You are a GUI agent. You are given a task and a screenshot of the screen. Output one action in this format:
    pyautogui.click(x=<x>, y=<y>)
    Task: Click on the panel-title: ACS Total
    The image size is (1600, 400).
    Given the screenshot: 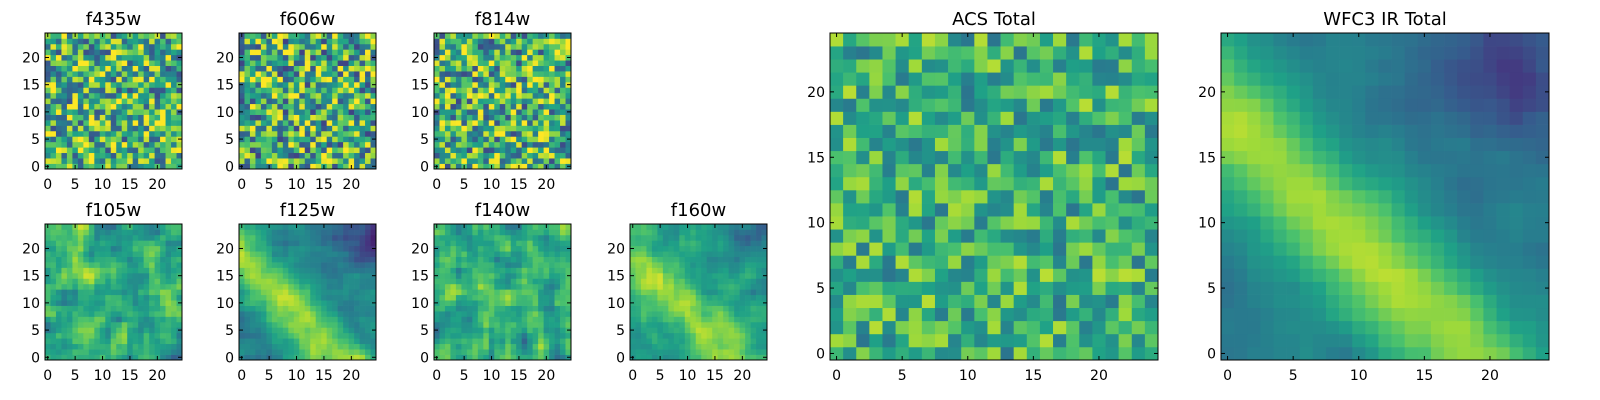 What is the action you would take?
    pyautogui.click(x=994, y=19)
    